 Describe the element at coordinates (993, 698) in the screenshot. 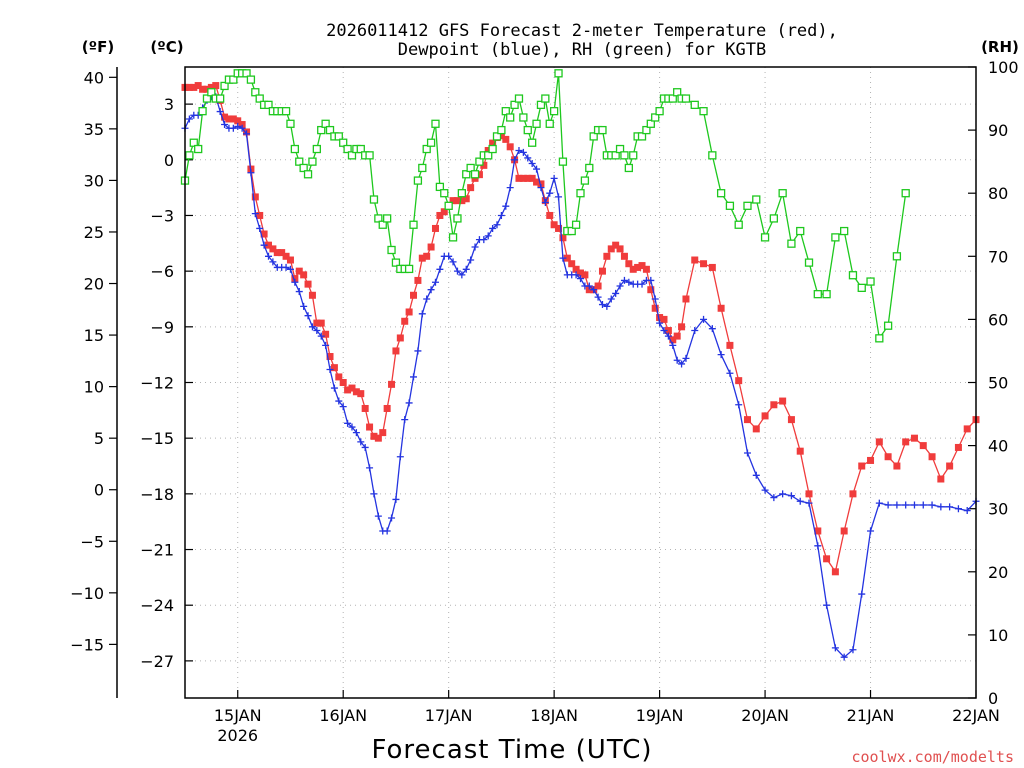

I see `rh-tick-label: 0` at that location.